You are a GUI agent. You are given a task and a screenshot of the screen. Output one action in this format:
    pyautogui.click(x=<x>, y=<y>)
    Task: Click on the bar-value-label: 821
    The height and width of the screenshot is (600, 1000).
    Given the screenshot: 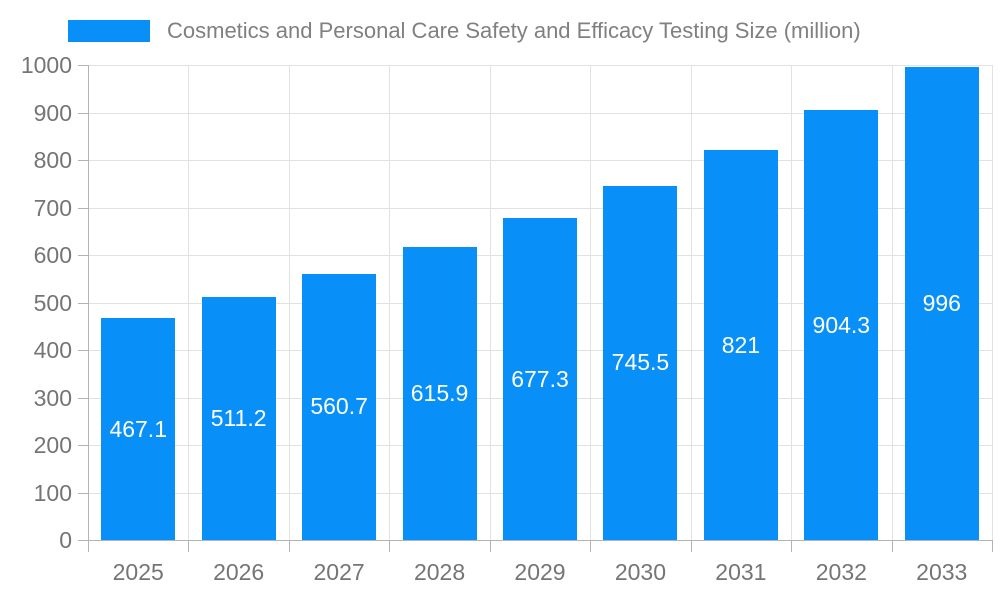 What is the action you would take?
    pyautogui.click(x=741, y=344)
    